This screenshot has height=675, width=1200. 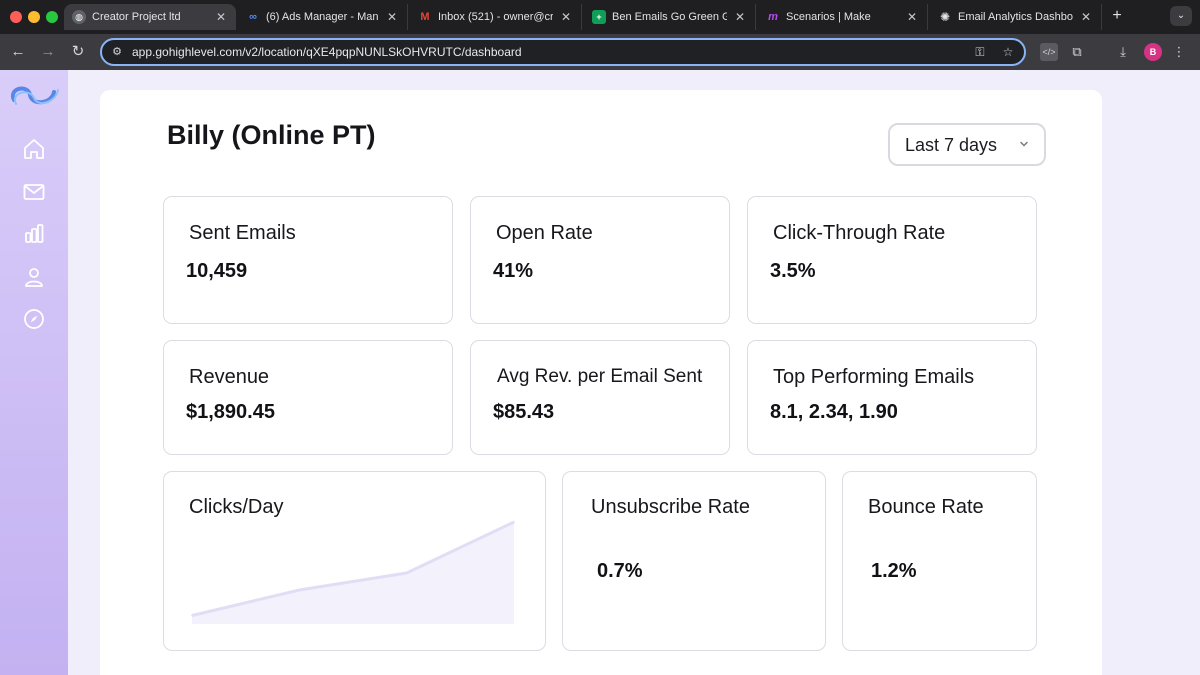 What do you see at coordinates (308, 260) in the screenshot?
I see `sent-emails-card: Sent Emails 10,459` at bounding box center [308, 260].